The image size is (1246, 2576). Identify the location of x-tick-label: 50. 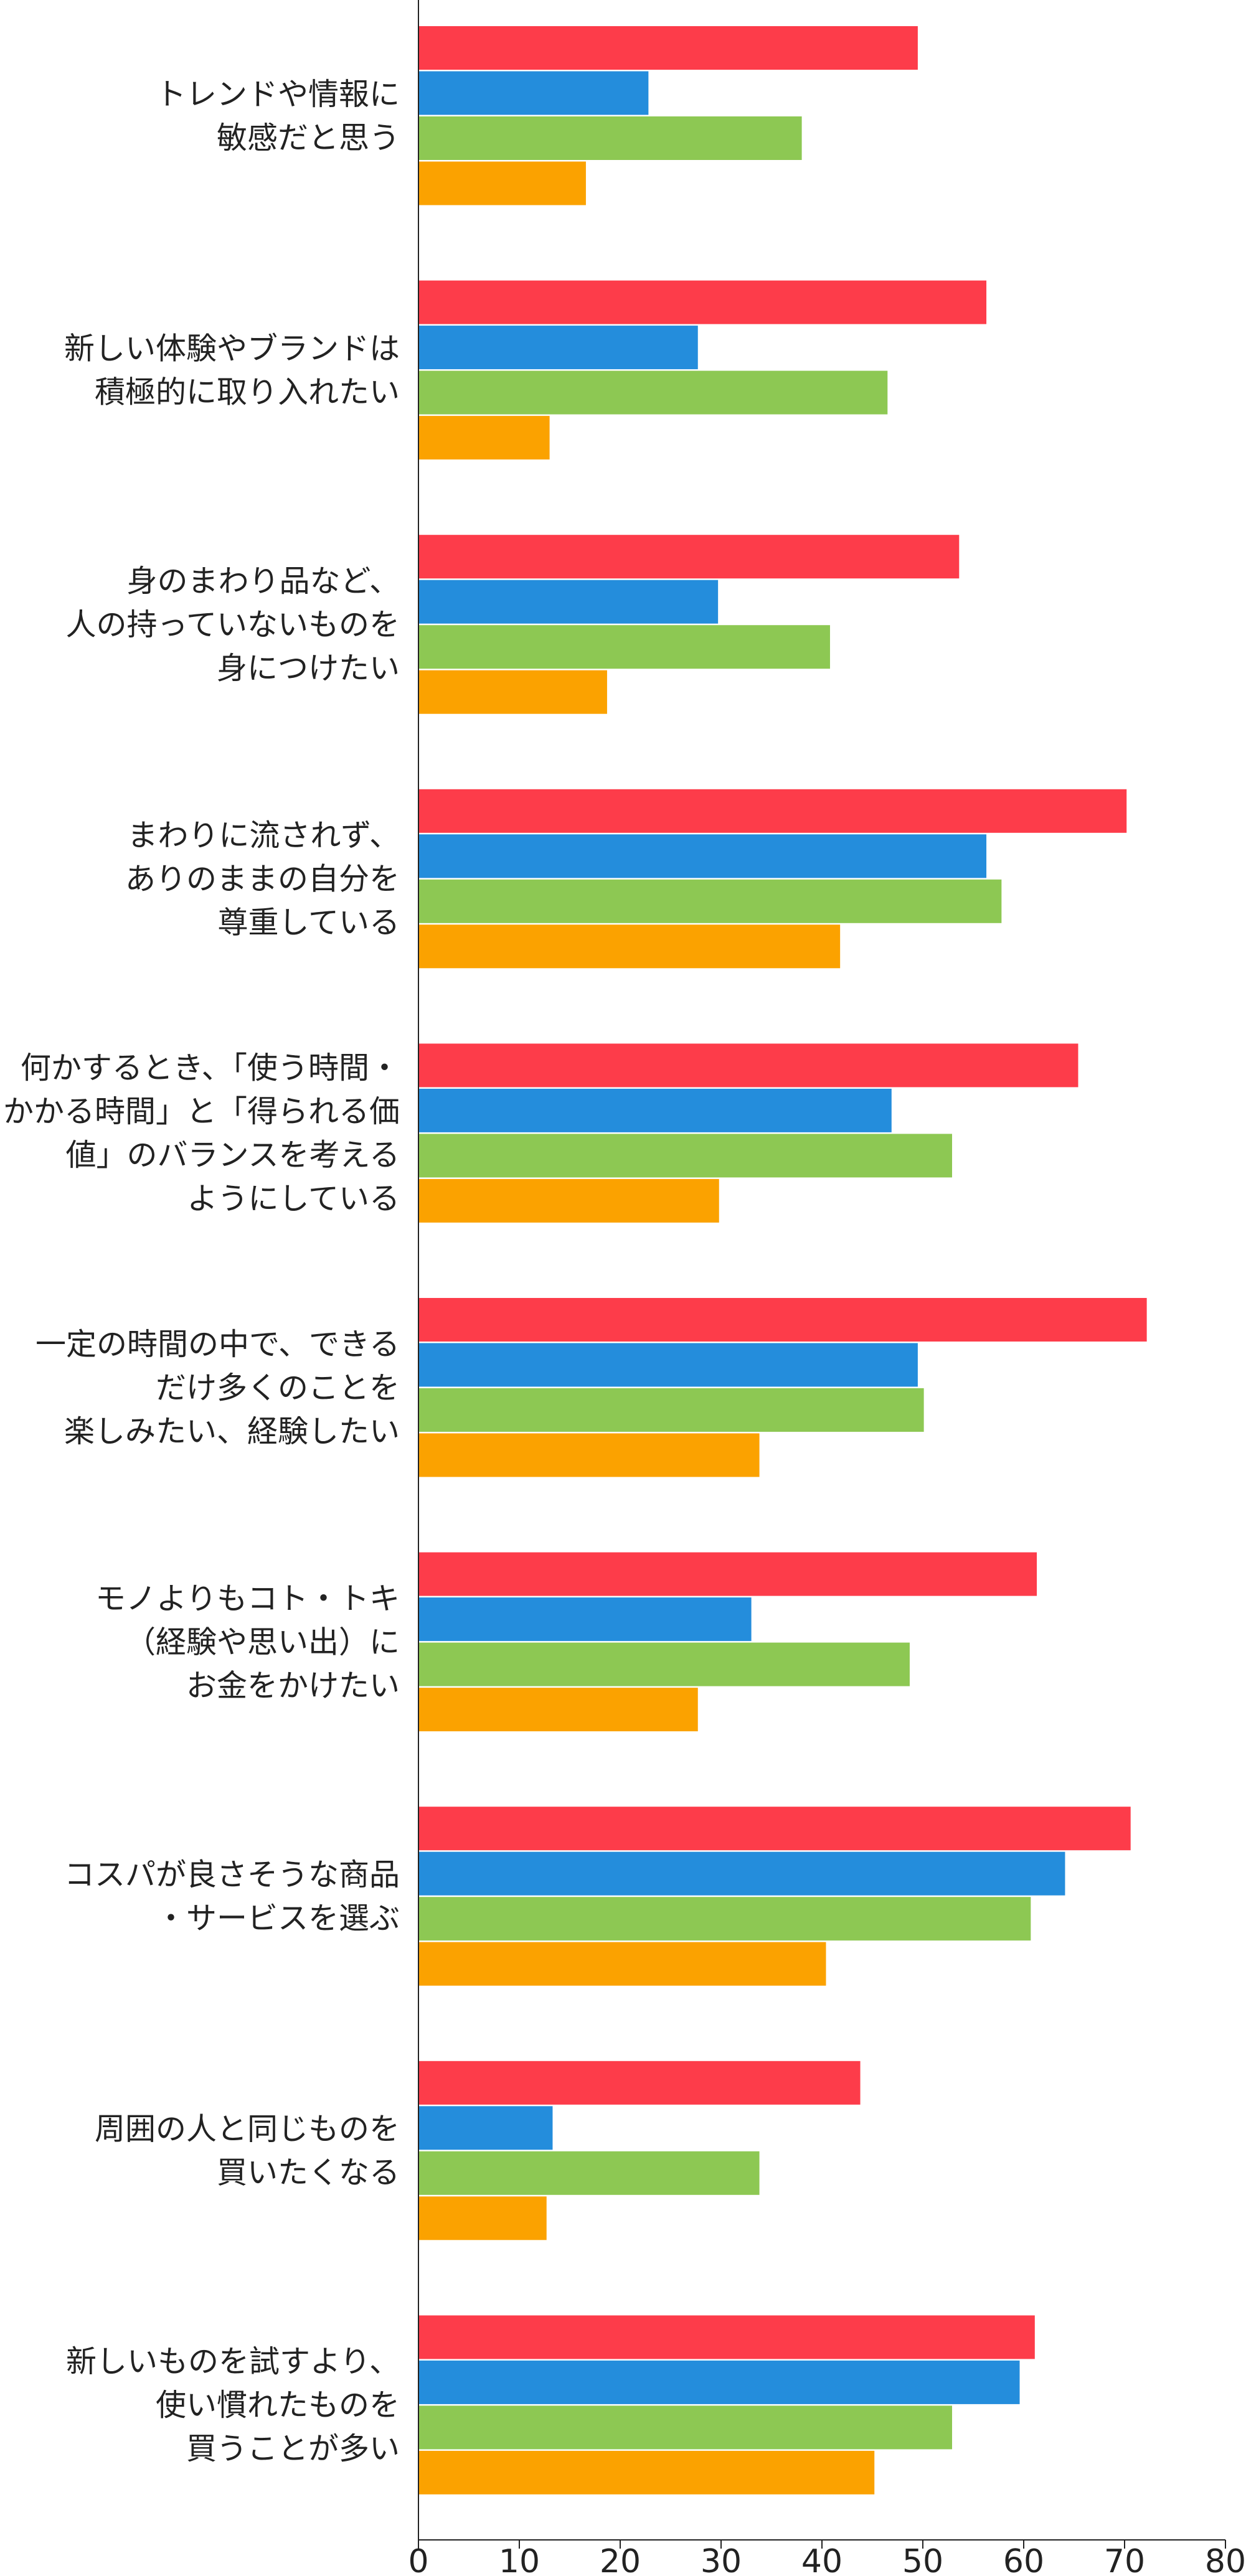
(923, 2559).